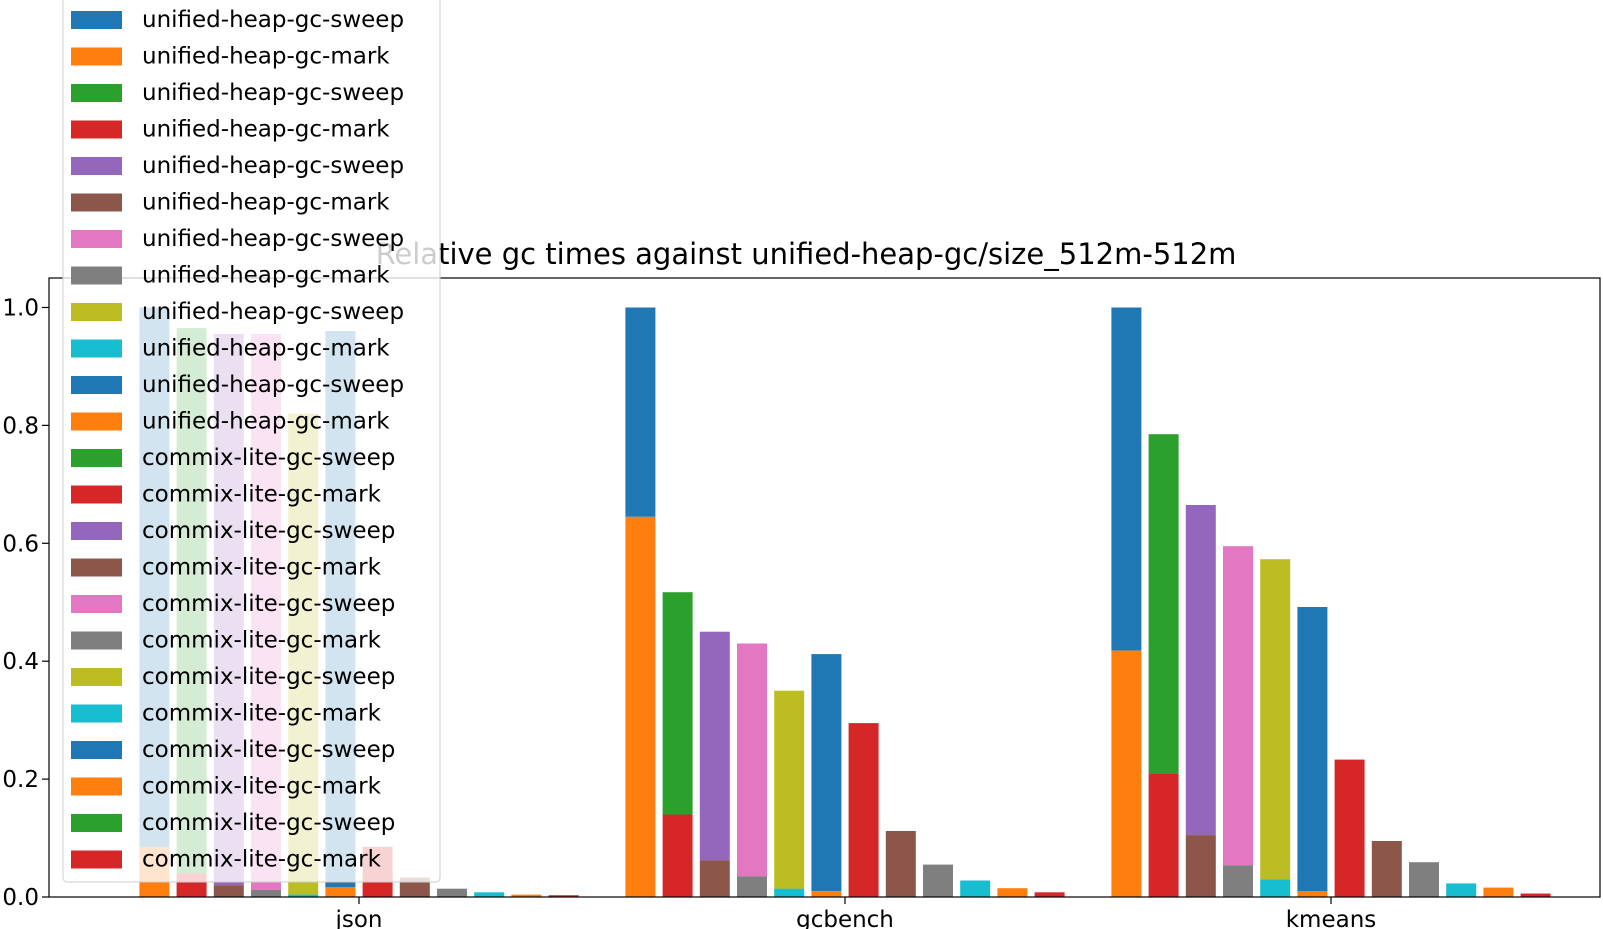  I want to click on bar-gcbench-8-mark, so click(900, 864).